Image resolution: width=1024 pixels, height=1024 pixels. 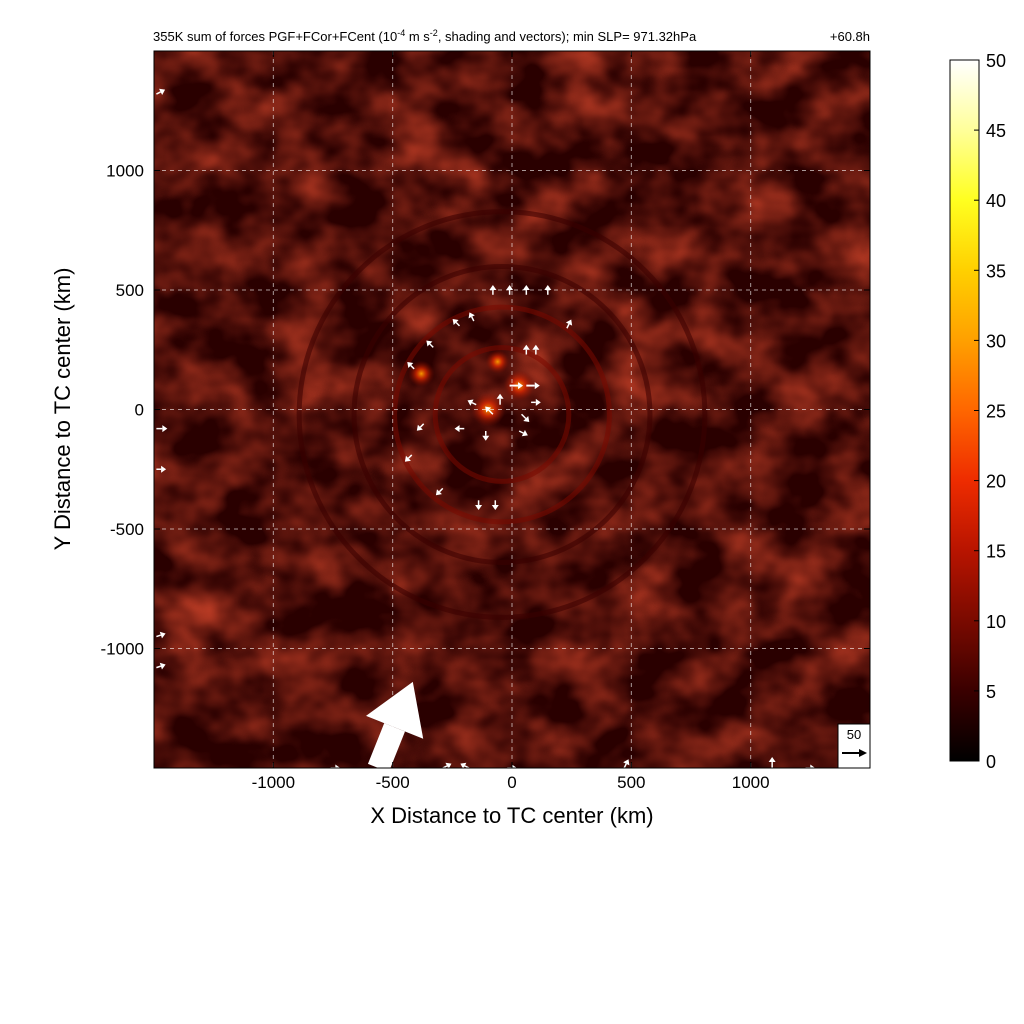 What do you see at coordinates (631, 782) in the screenshot?
I see `x-tick-label: 500` at bounding box center [631, 782].